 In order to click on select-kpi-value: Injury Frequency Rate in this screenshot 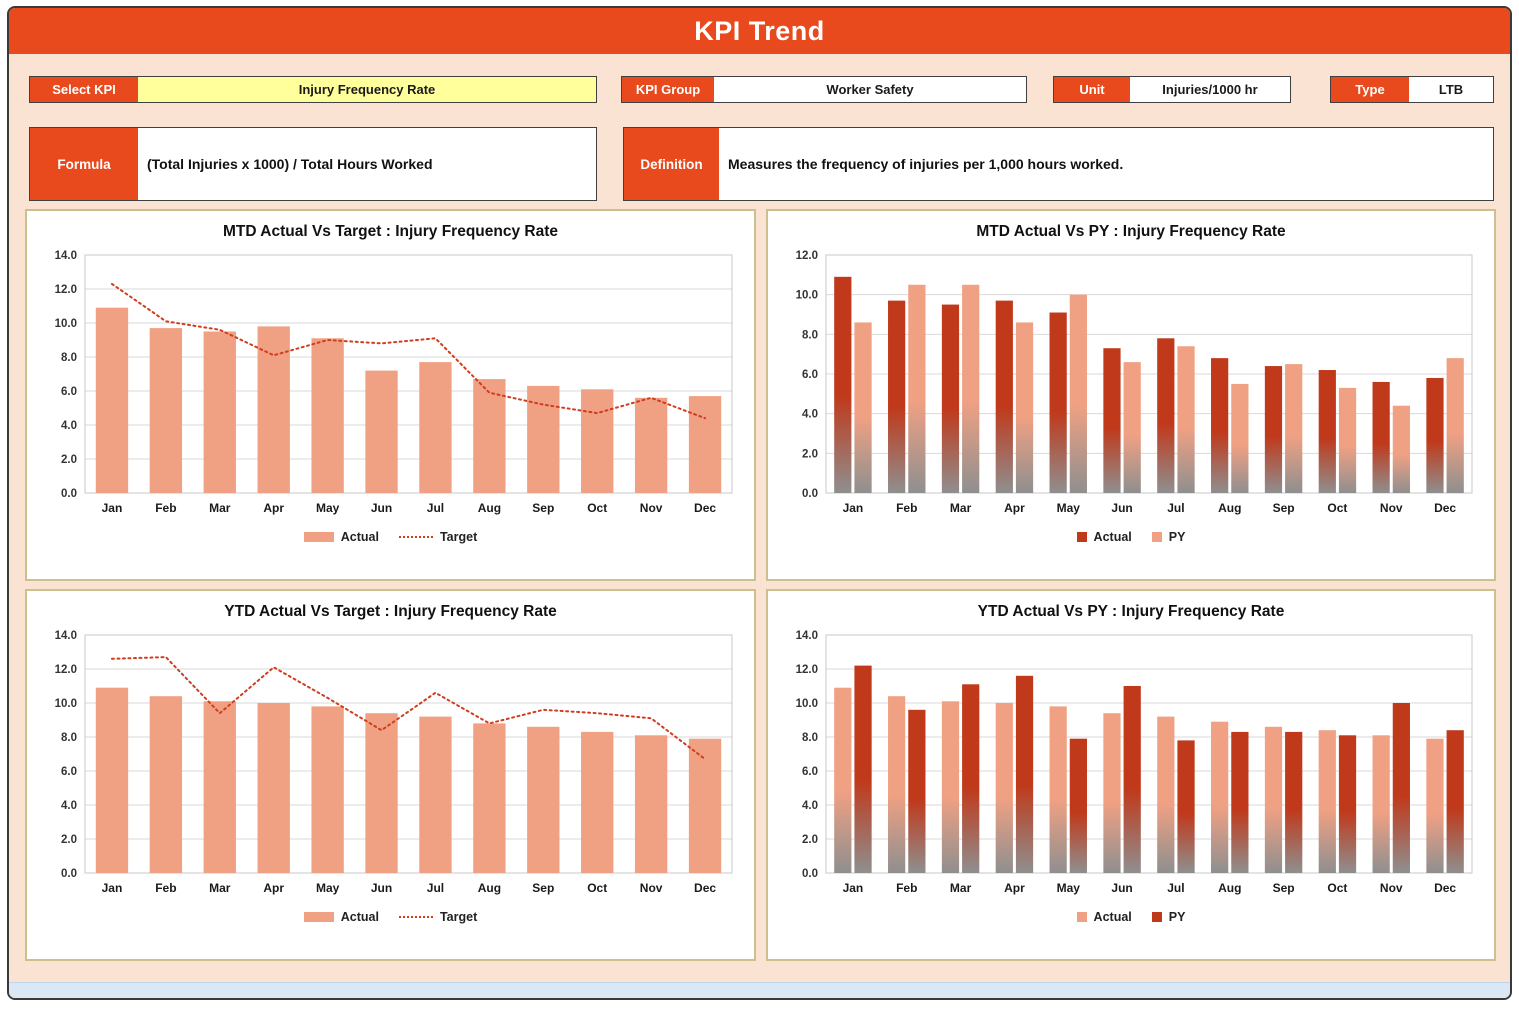, I will do `click(367, 89)`.